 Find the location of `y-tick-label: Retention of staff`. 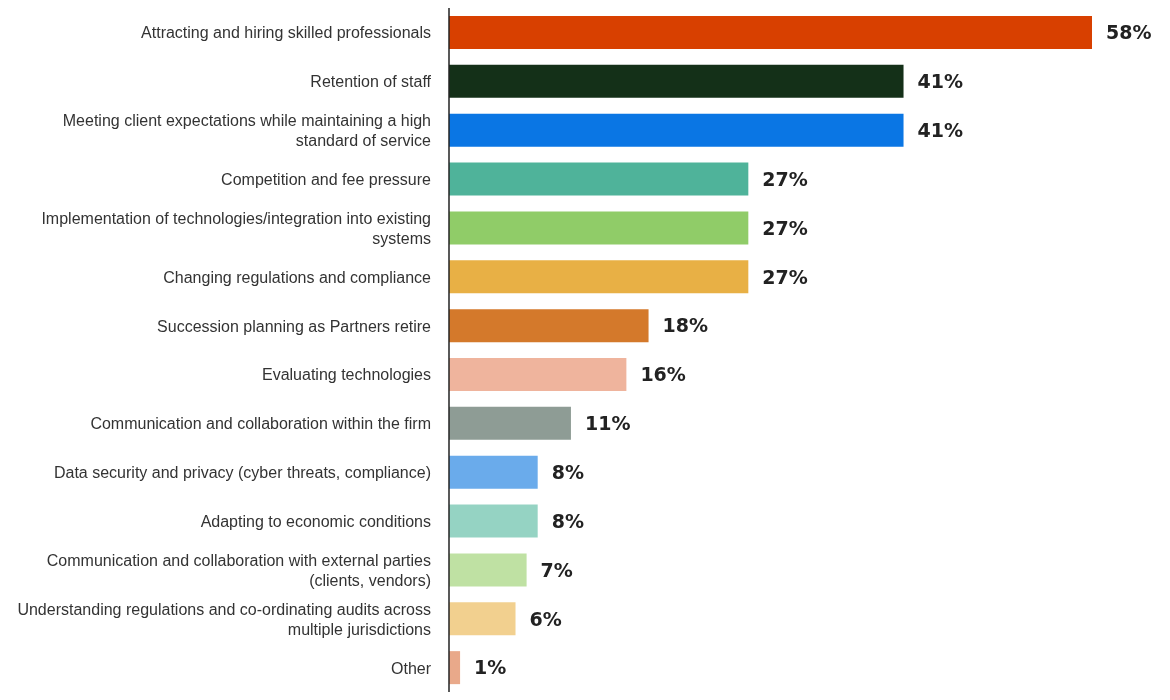

y-tick-label: Retention of staff is located at coordinates (371, 81).